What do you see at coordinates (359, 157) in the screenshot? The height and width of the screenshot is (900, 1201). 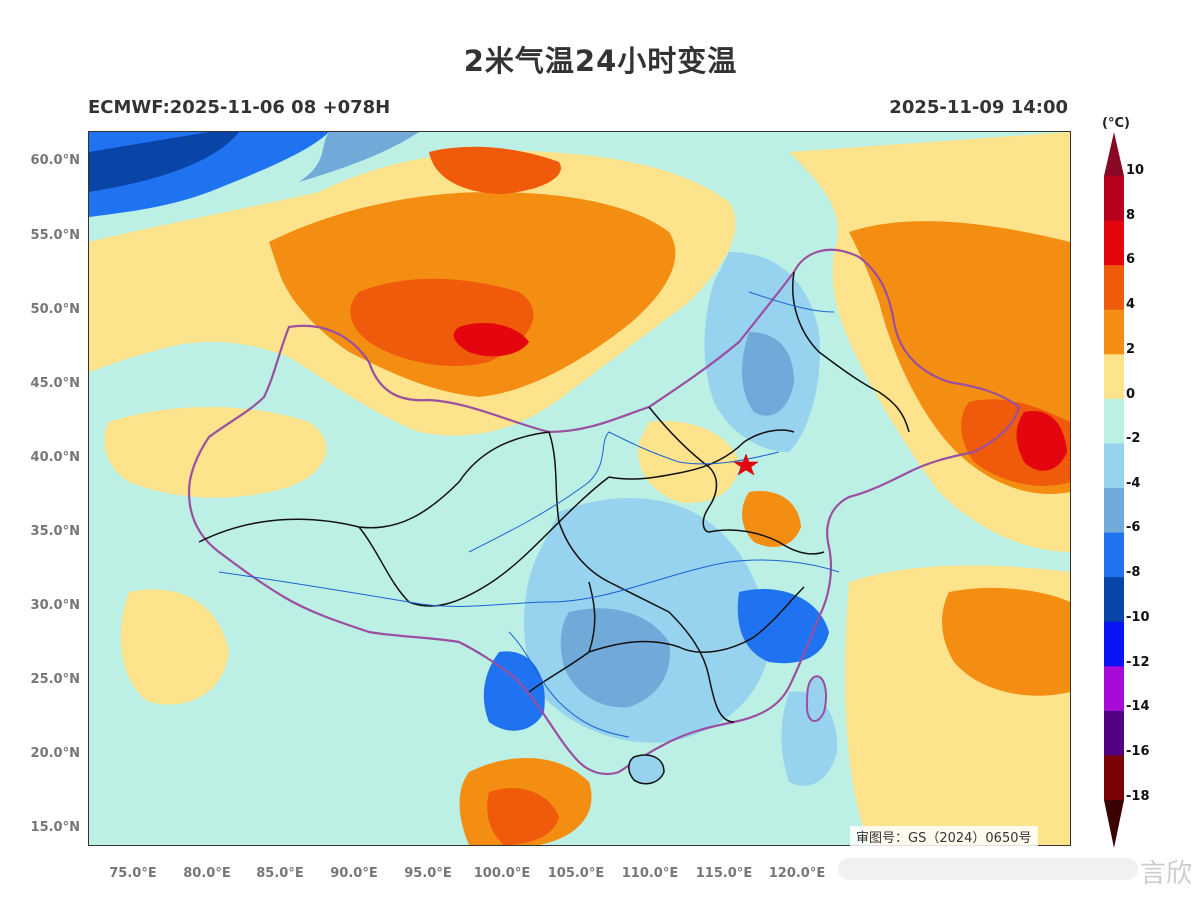 I see `cold-band-north` at bounding box center [359, 157].